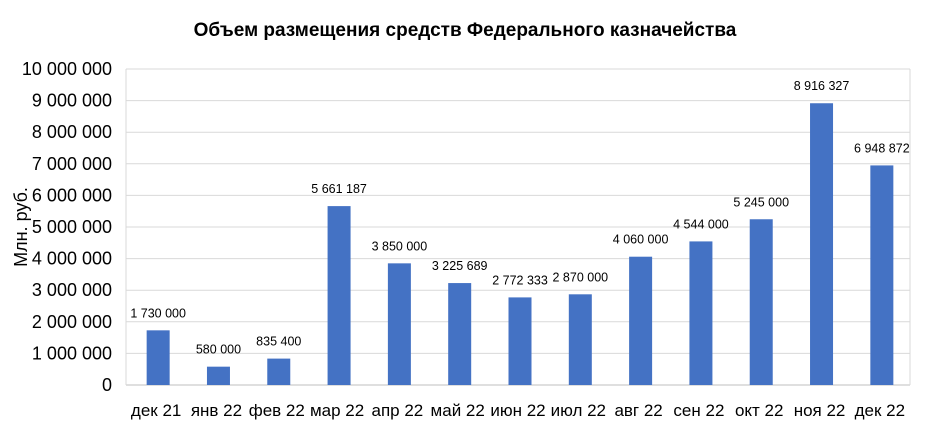 This screenshot has height=436, width=931. Describe the element at coordinates (216, 410) in the screenshot. I see `x-tick-label: янв 22` at that location.